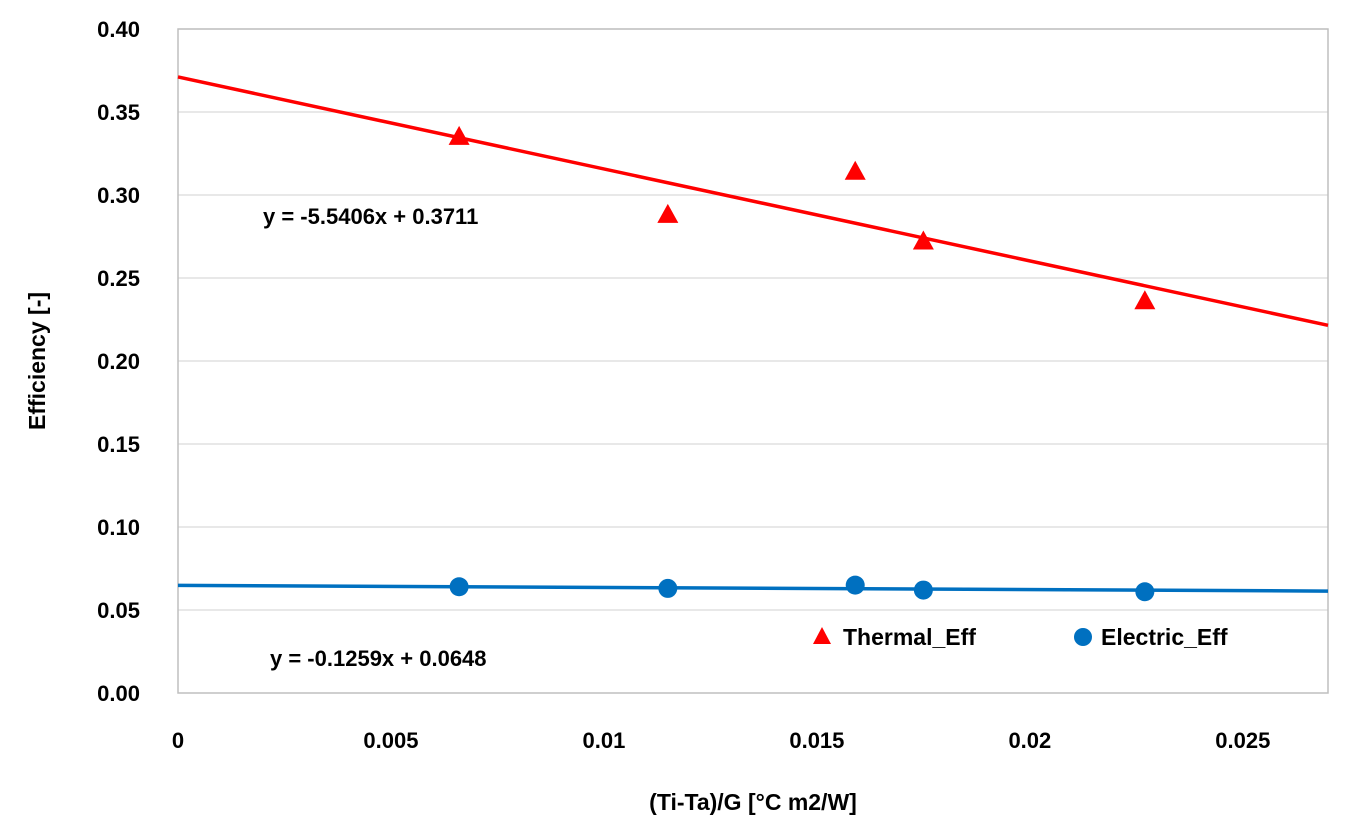 Image resolution: width=1345 pixels, height=830 pixels. I want to click on legend-label: Electric_Eff, so click(1164, 637).